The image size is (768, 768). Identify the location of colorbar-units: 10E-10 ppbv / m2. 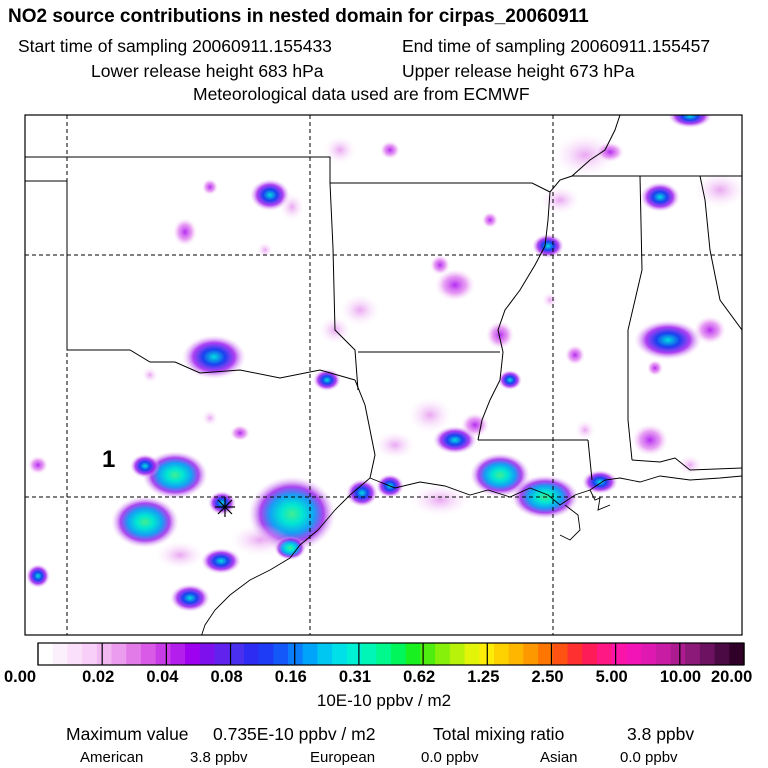
(384, 700).